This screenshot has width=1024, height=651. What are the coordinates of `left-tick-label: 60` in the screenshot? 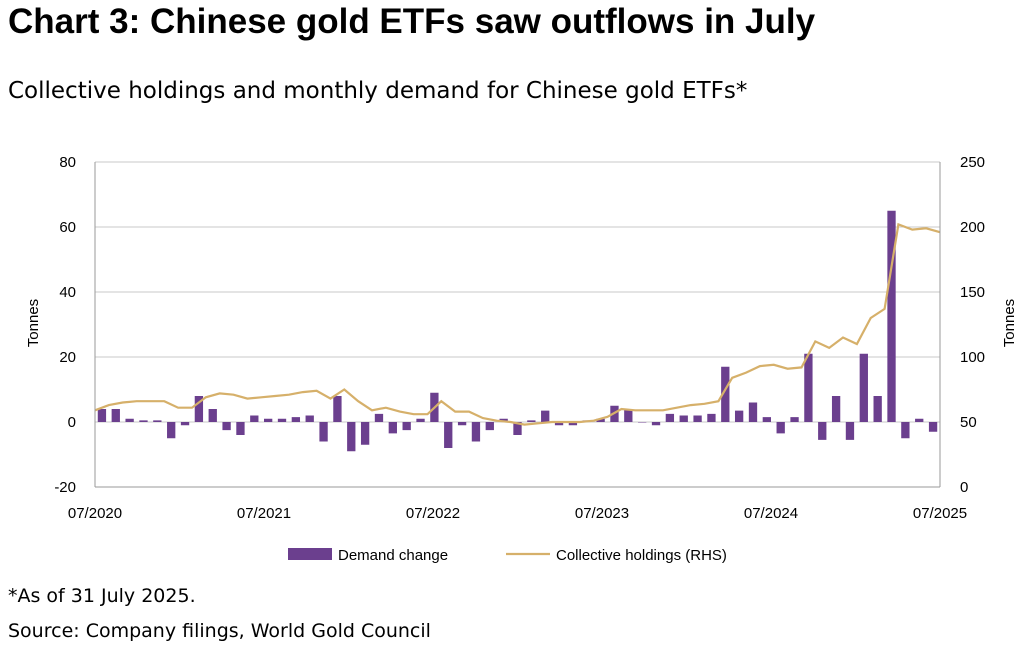 It's located at (67, 227).